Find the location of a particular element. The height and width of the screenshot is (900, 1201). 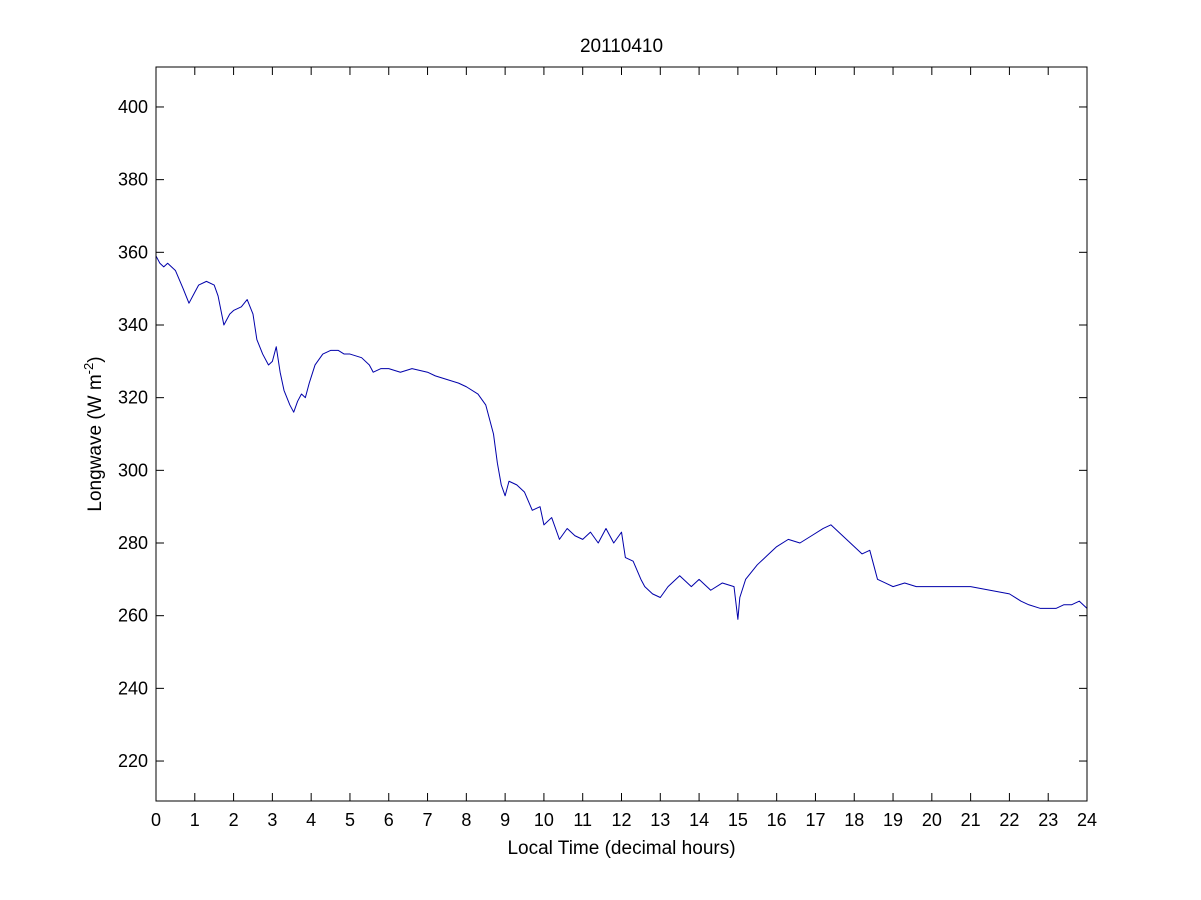

x-tick-label: 3 is located at coordinates (272, 820).